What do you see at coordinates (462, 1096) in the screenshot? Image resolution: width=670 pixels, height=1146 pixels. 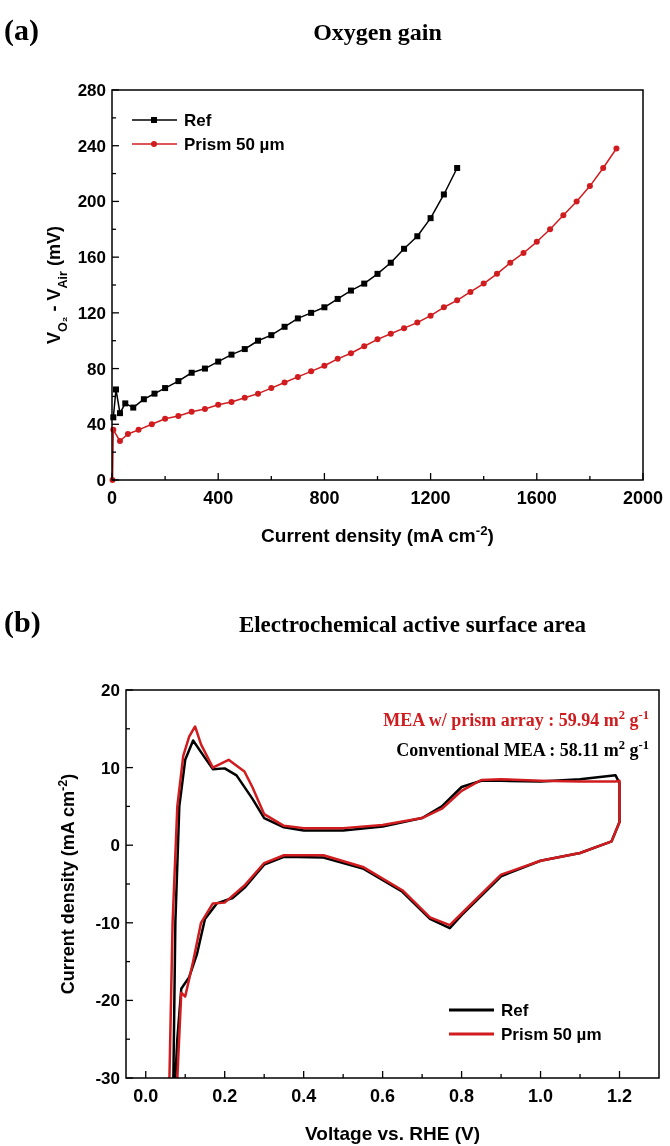 I see `x-tick-label: 0.8` at bounding box center [462, 1096].